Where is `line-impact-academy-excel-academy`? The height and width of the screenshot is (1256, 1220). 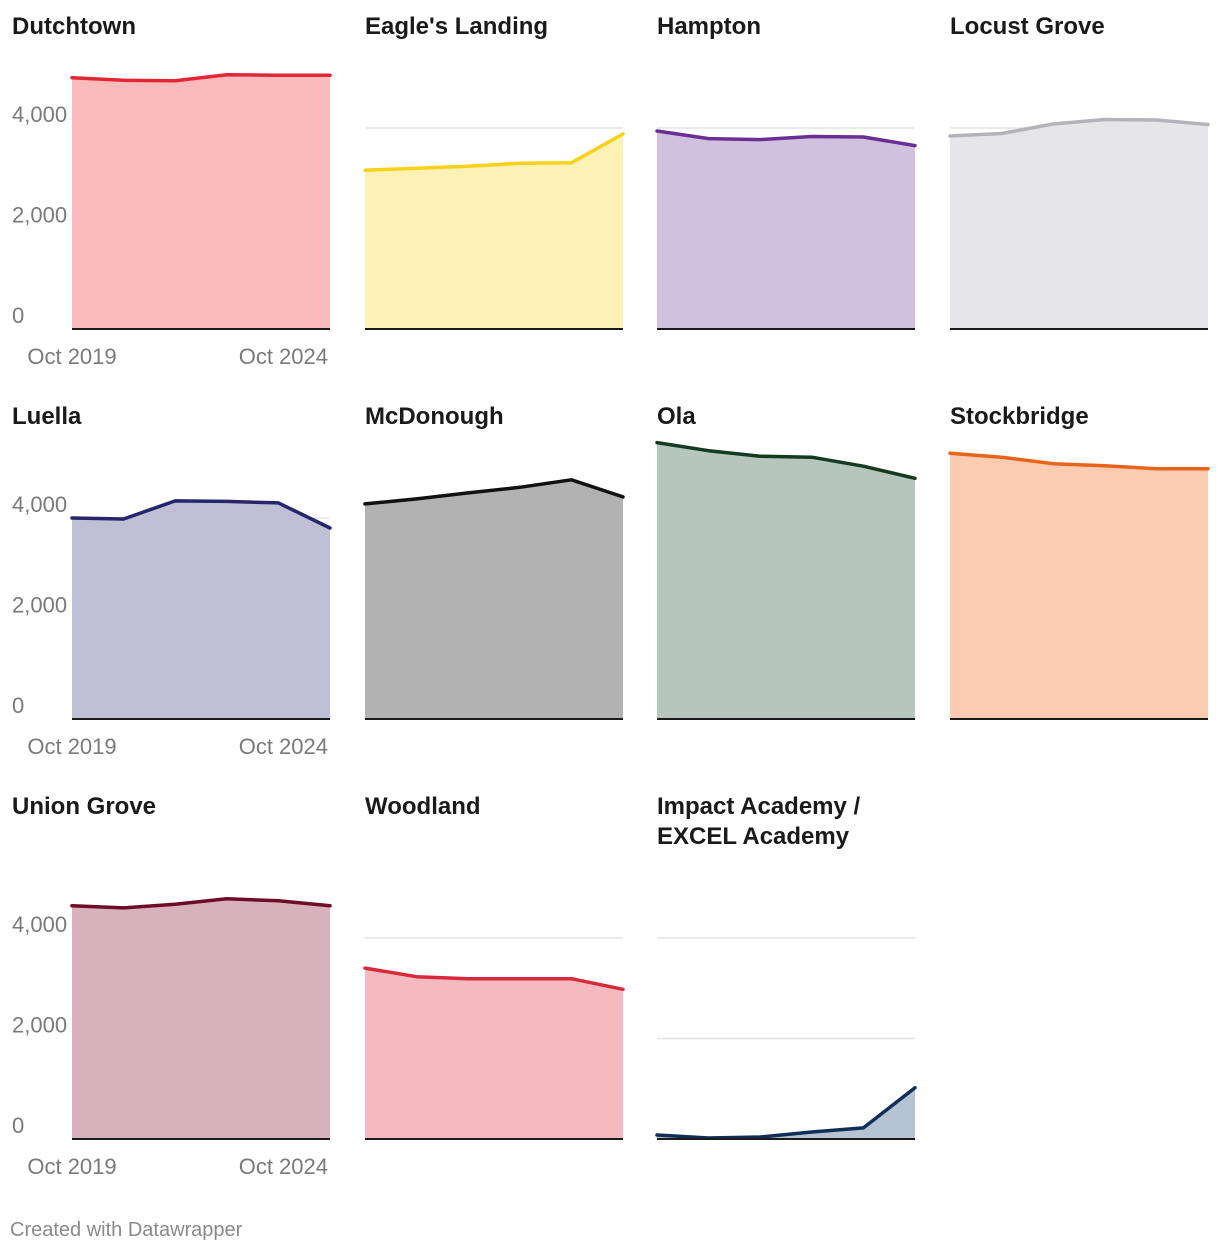 line-impact-academy-excel-academy is located at coordinates (786, 1112).